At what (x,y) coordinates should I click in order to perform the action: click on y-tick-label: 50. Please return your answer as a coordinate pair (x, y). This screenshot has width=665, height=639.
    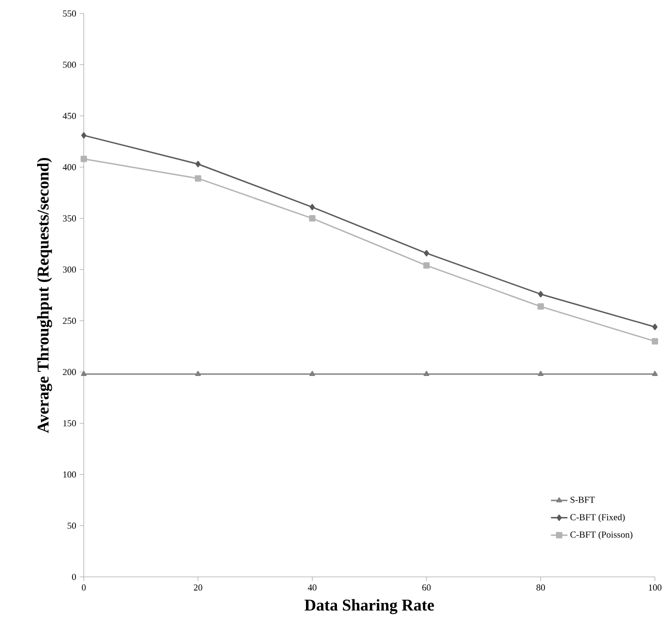
    Looking at the image, I should click on (72, 525).